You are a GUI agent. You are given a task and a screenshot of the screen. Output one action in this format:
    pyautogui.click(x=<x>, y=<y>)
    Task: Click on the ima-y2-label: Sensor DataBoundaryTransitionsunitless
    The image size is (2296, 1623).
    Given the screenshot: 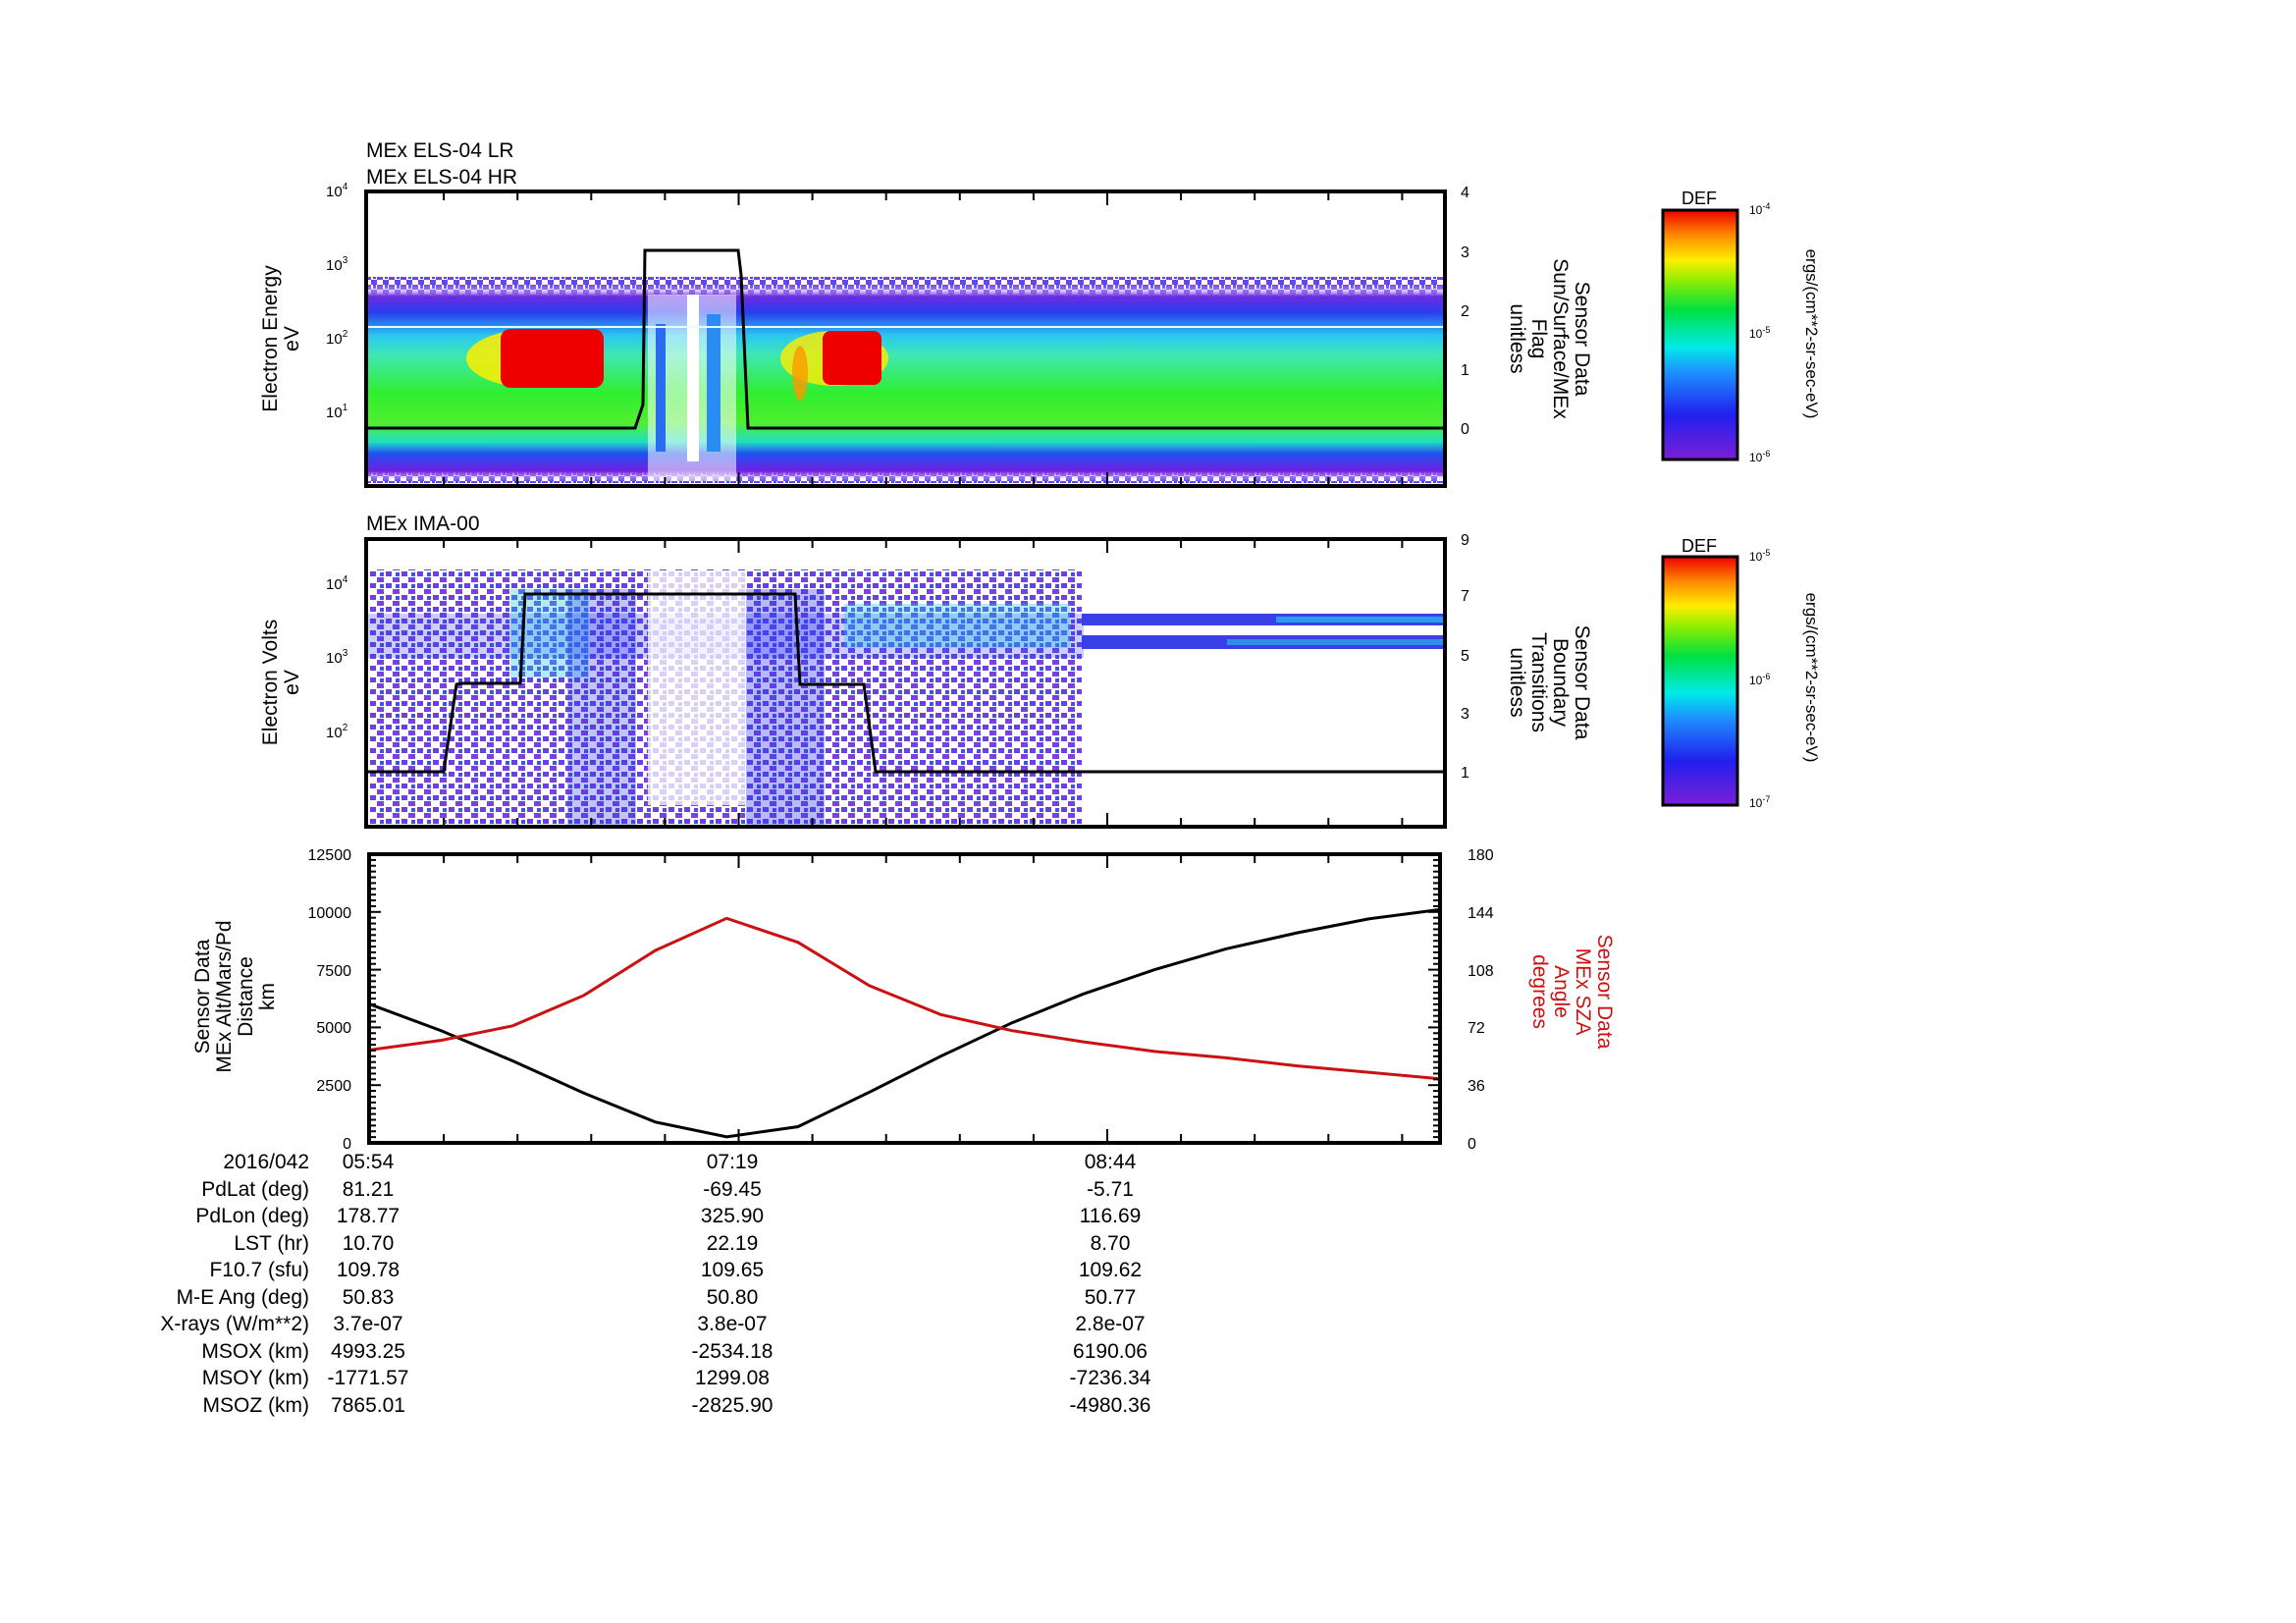 What is the action you would take?
    pyautogui.click(x=1550, y=682)
    